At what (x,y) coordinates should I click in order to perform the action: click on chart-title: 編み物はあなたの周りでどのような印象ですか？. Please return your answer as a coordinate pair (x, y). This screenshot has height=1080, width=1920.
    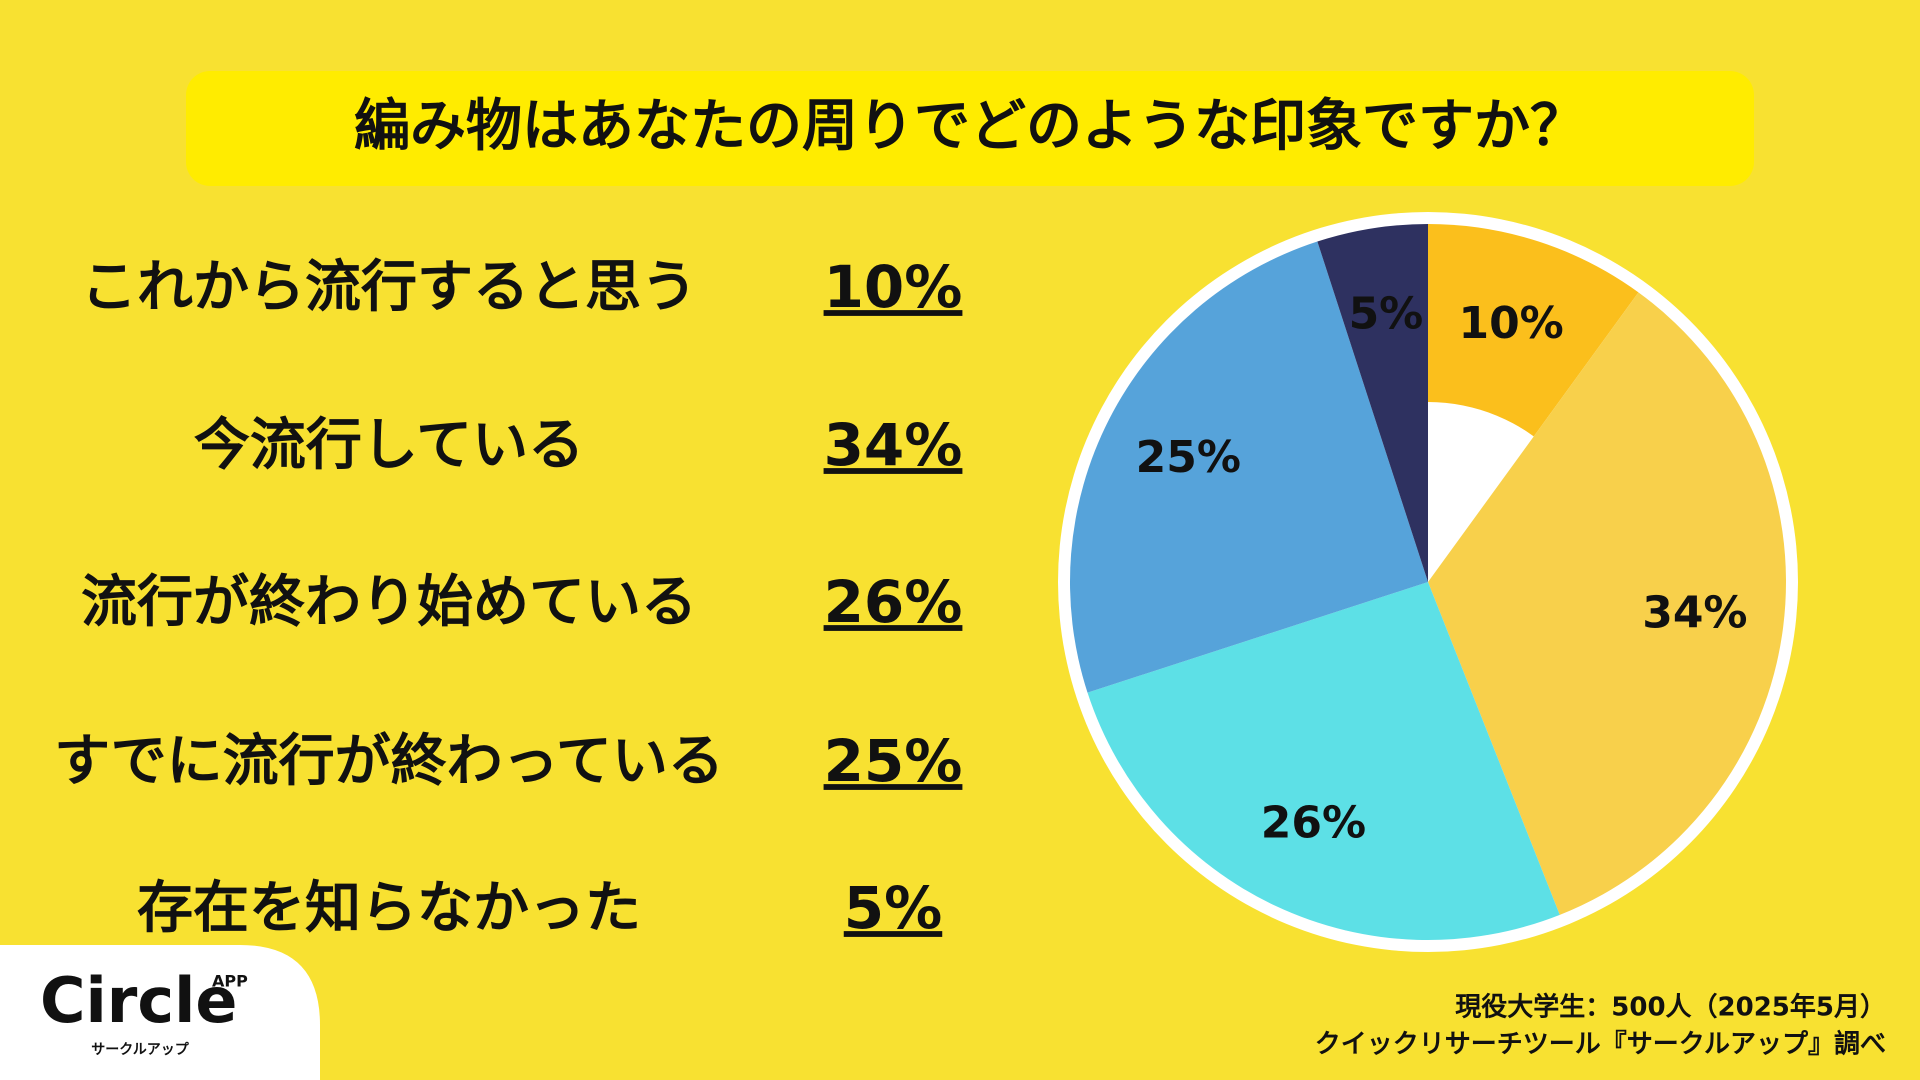
    Looking at the image, I should click on (970, 126).